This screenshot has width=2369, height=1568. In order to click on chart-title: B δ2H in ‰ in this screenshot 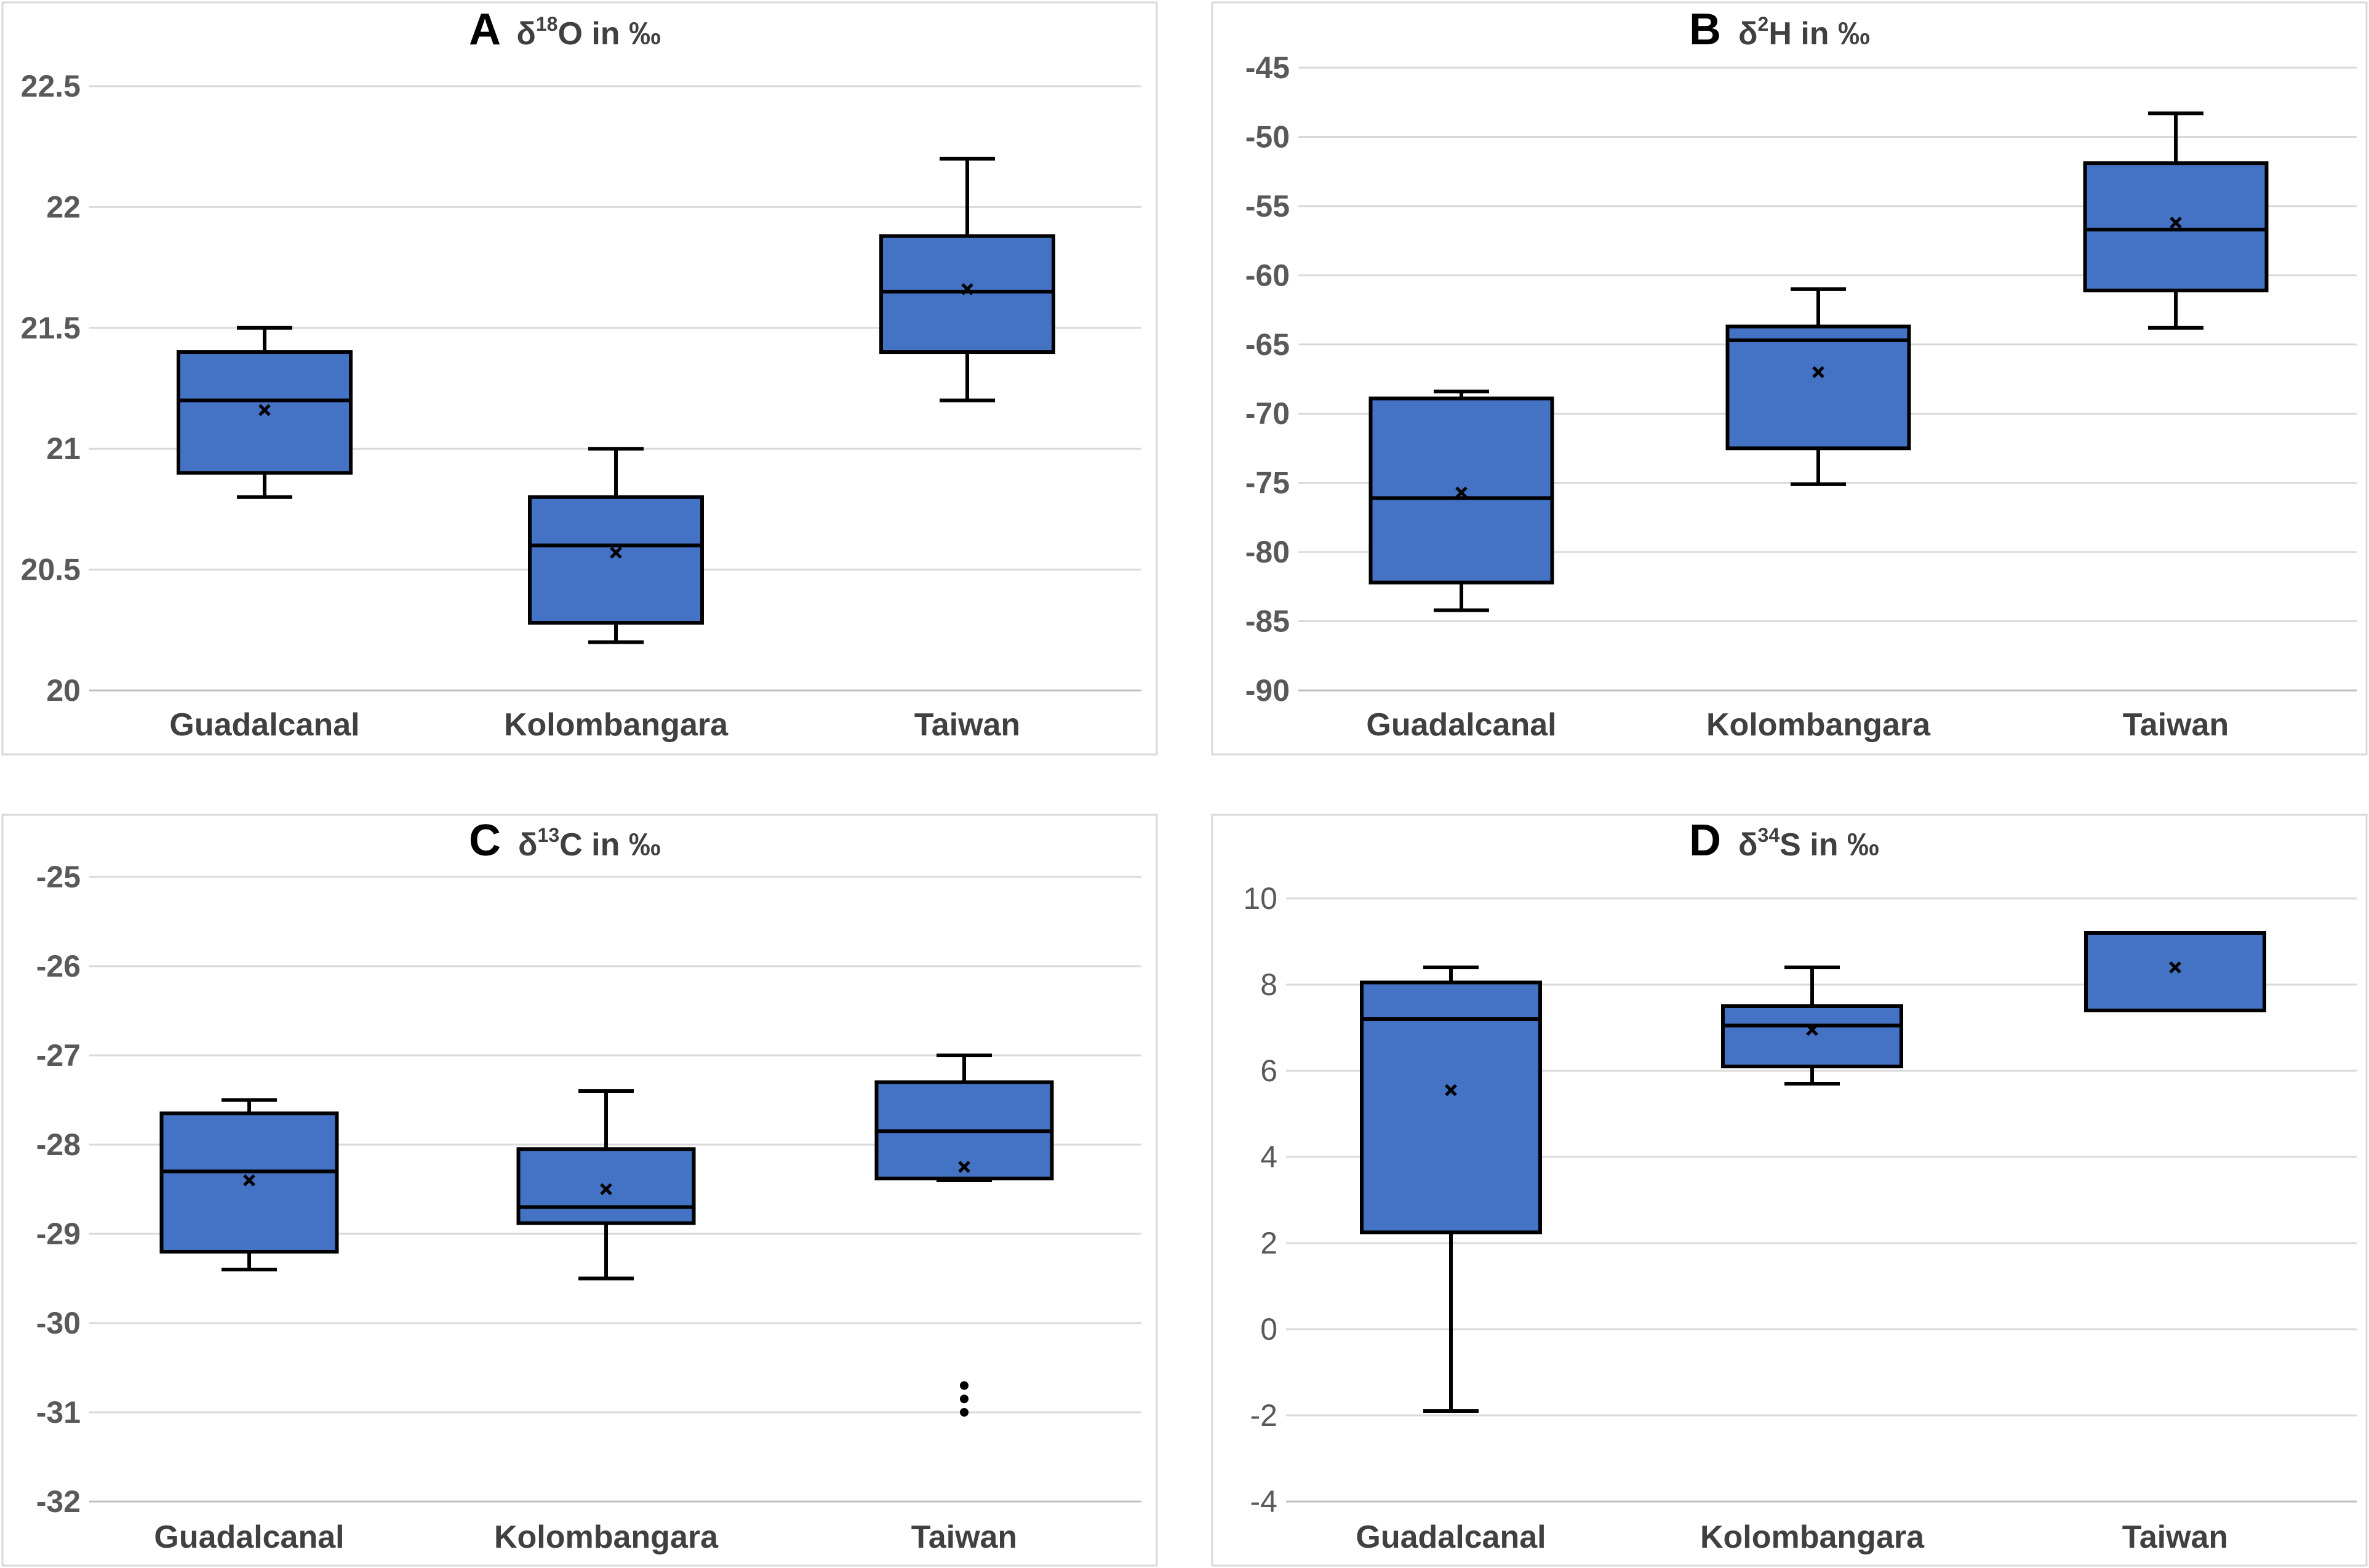, I will do `click(1779, 29)`.